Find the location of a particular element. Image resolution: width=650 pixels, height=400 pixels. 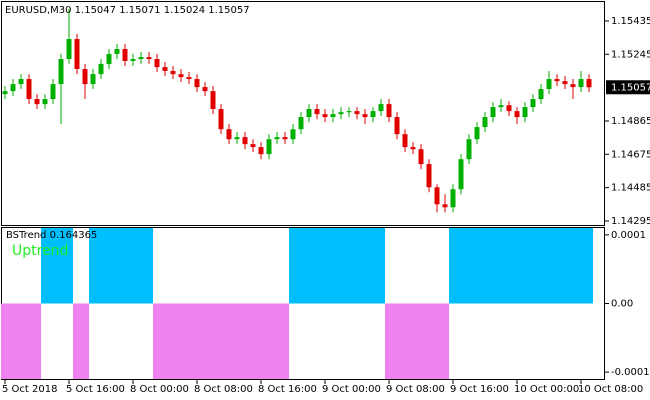

y-tick-label: 0.00 is located at coordinates (622, 304).